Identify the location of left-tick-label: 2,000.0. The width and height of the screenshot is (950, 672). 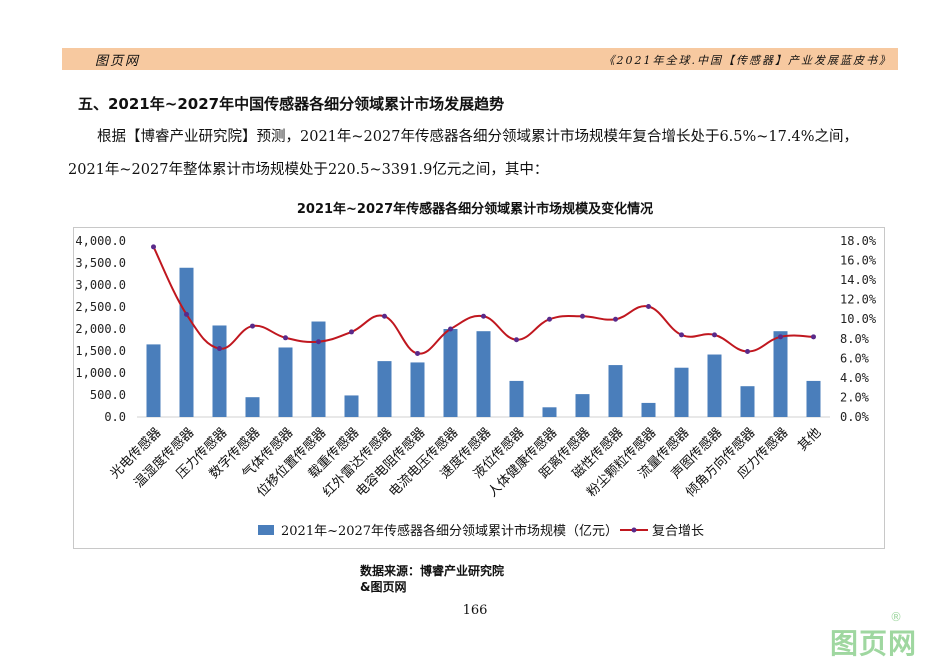
(100, 329).